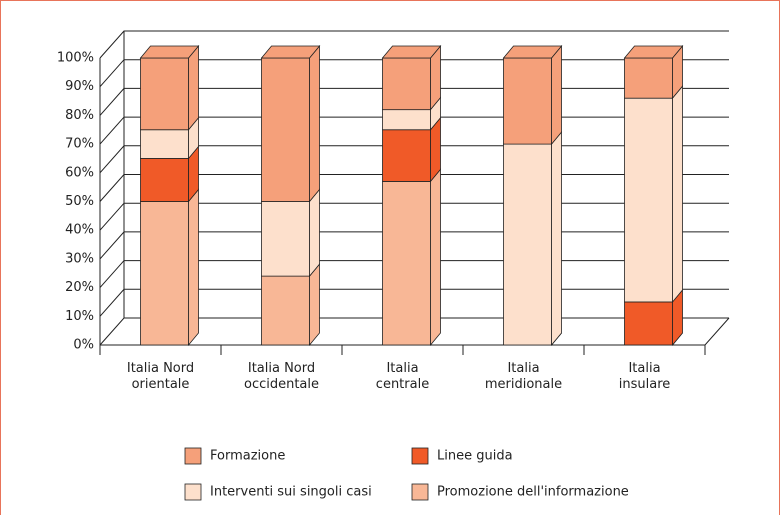 The image size is (780, 515). I want to click on y-tick-label: 40%, so click(79, 230).